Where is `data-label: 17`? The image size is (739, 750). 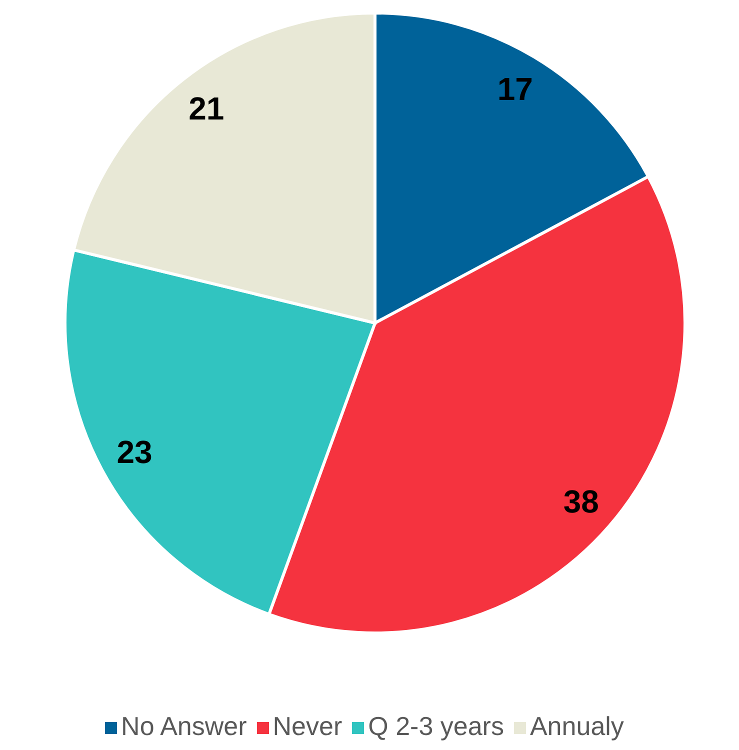 data-label: 17 is located at coordinates (515, 88).